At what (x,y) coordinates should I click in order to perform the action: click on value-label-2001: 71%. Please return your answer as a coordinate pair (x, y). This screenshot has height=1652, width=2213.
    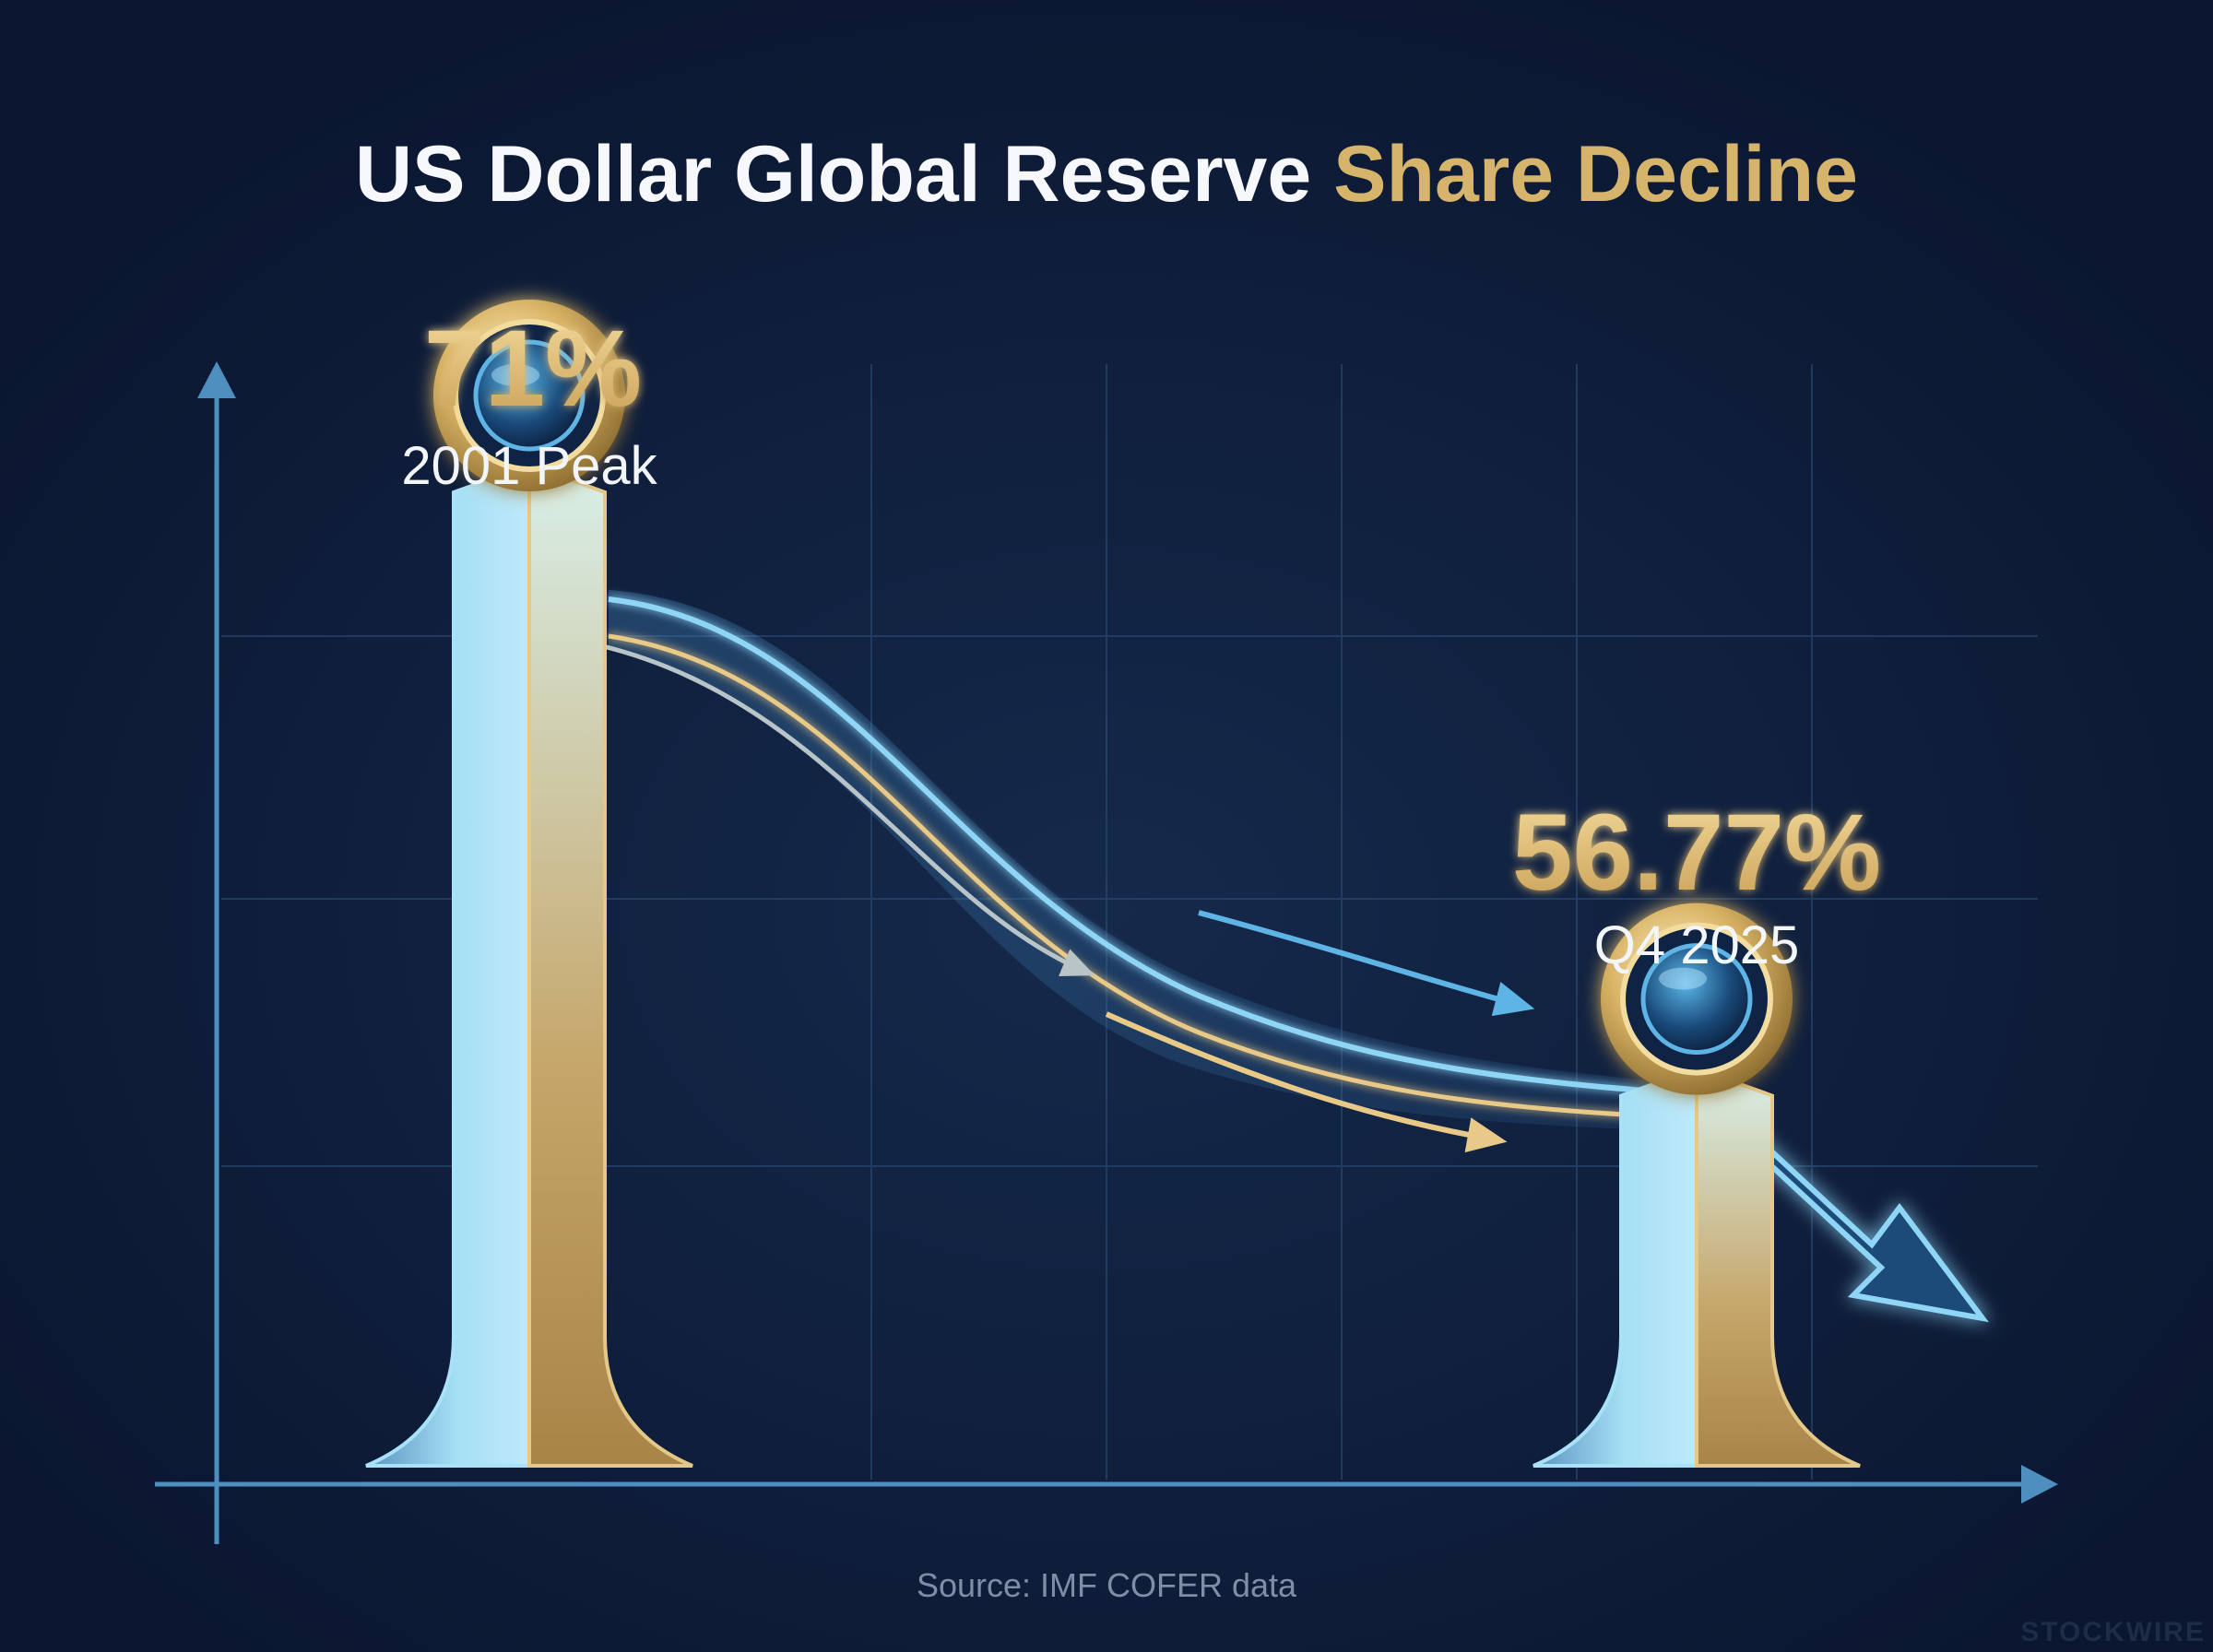
    Looking at the image, I should click on (533, 369).